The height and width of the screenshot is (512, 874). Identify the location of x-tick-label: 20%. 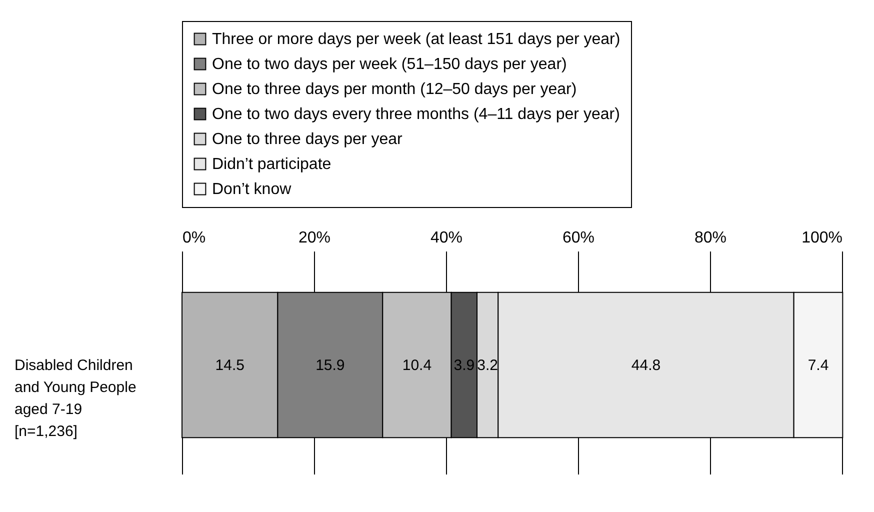
(314, 238).